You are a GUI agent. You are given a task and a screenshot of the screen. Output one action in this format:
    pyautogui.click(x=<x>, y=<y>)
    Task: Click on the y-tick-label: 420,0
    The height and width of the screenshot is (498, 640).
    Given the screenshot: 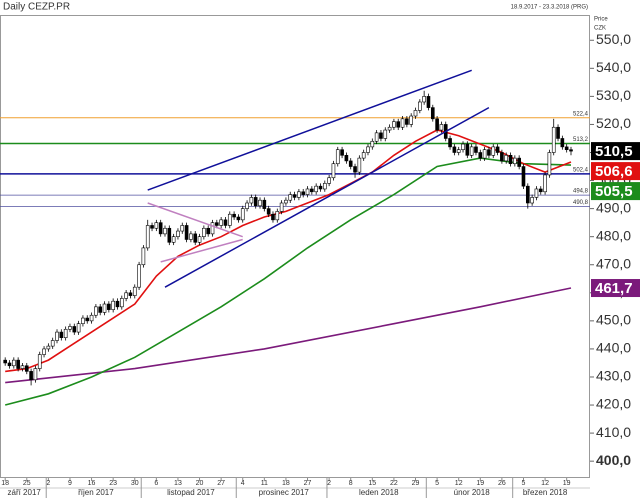 What is the action you would take?
    pyautogui.click(x=613, y=404)
    